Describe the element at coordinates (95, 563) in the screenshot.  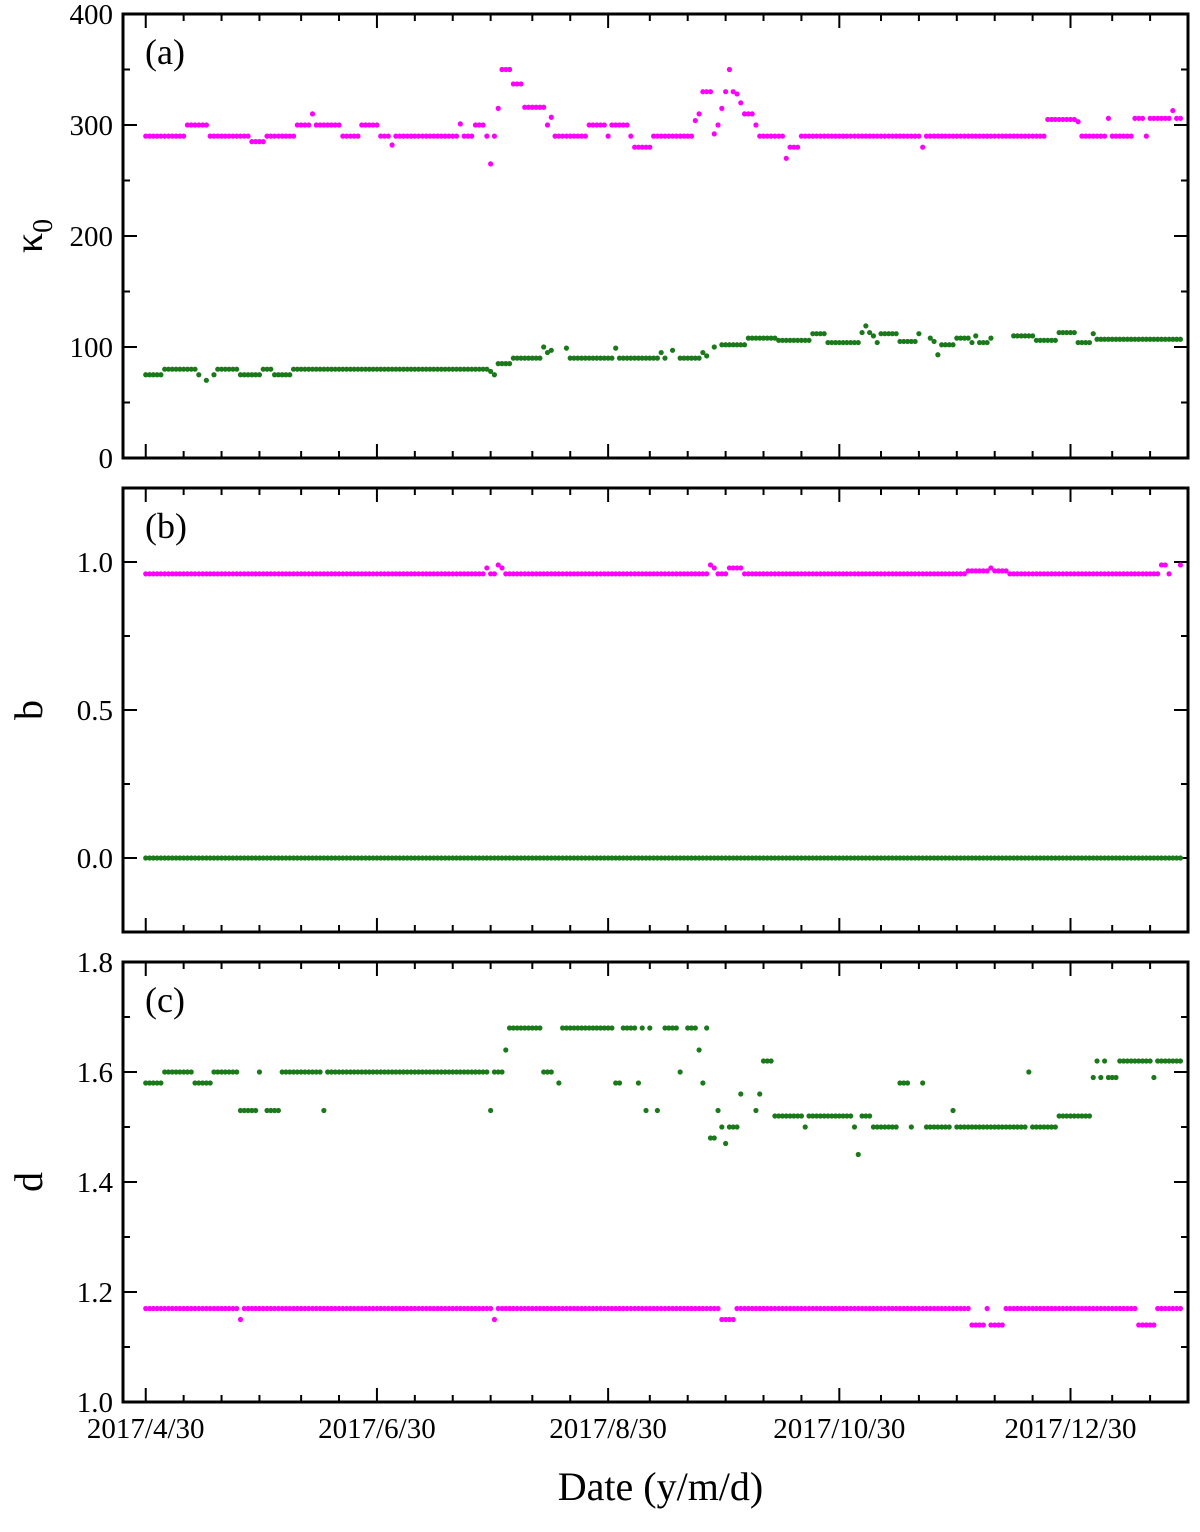
I see `y-tick-label: 1.0` at that location.